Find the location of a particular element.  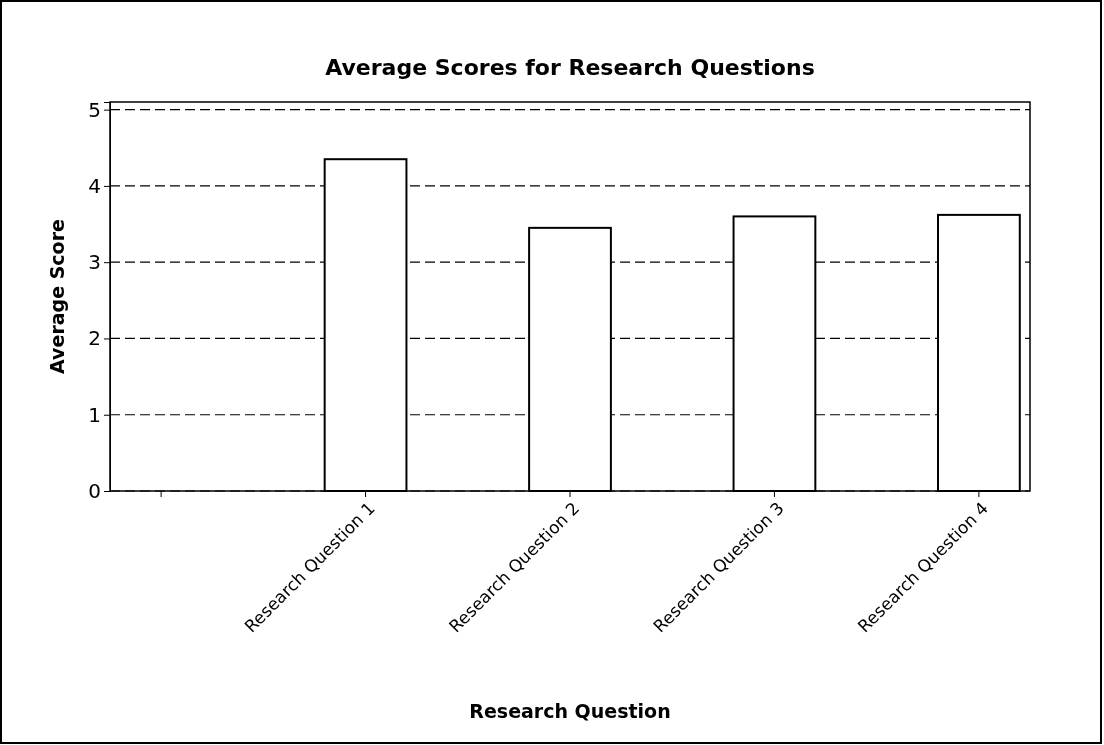

y-tick-label: 5 is located at coordinates (94, 109).